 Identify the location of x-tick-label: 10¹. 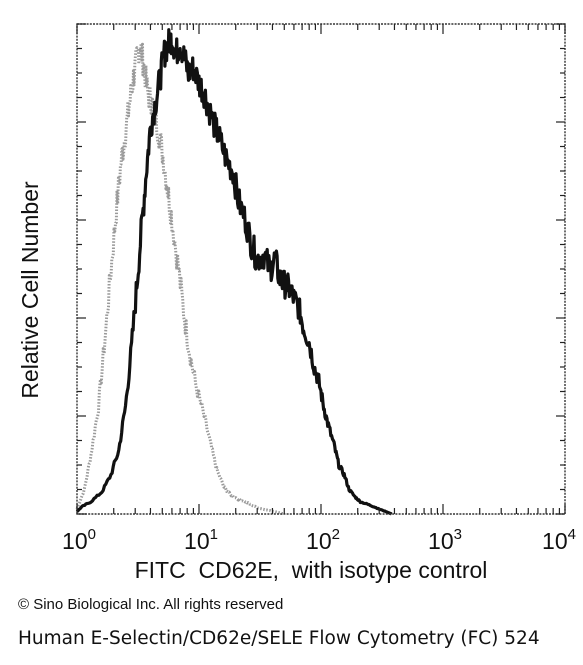
(201, 540).